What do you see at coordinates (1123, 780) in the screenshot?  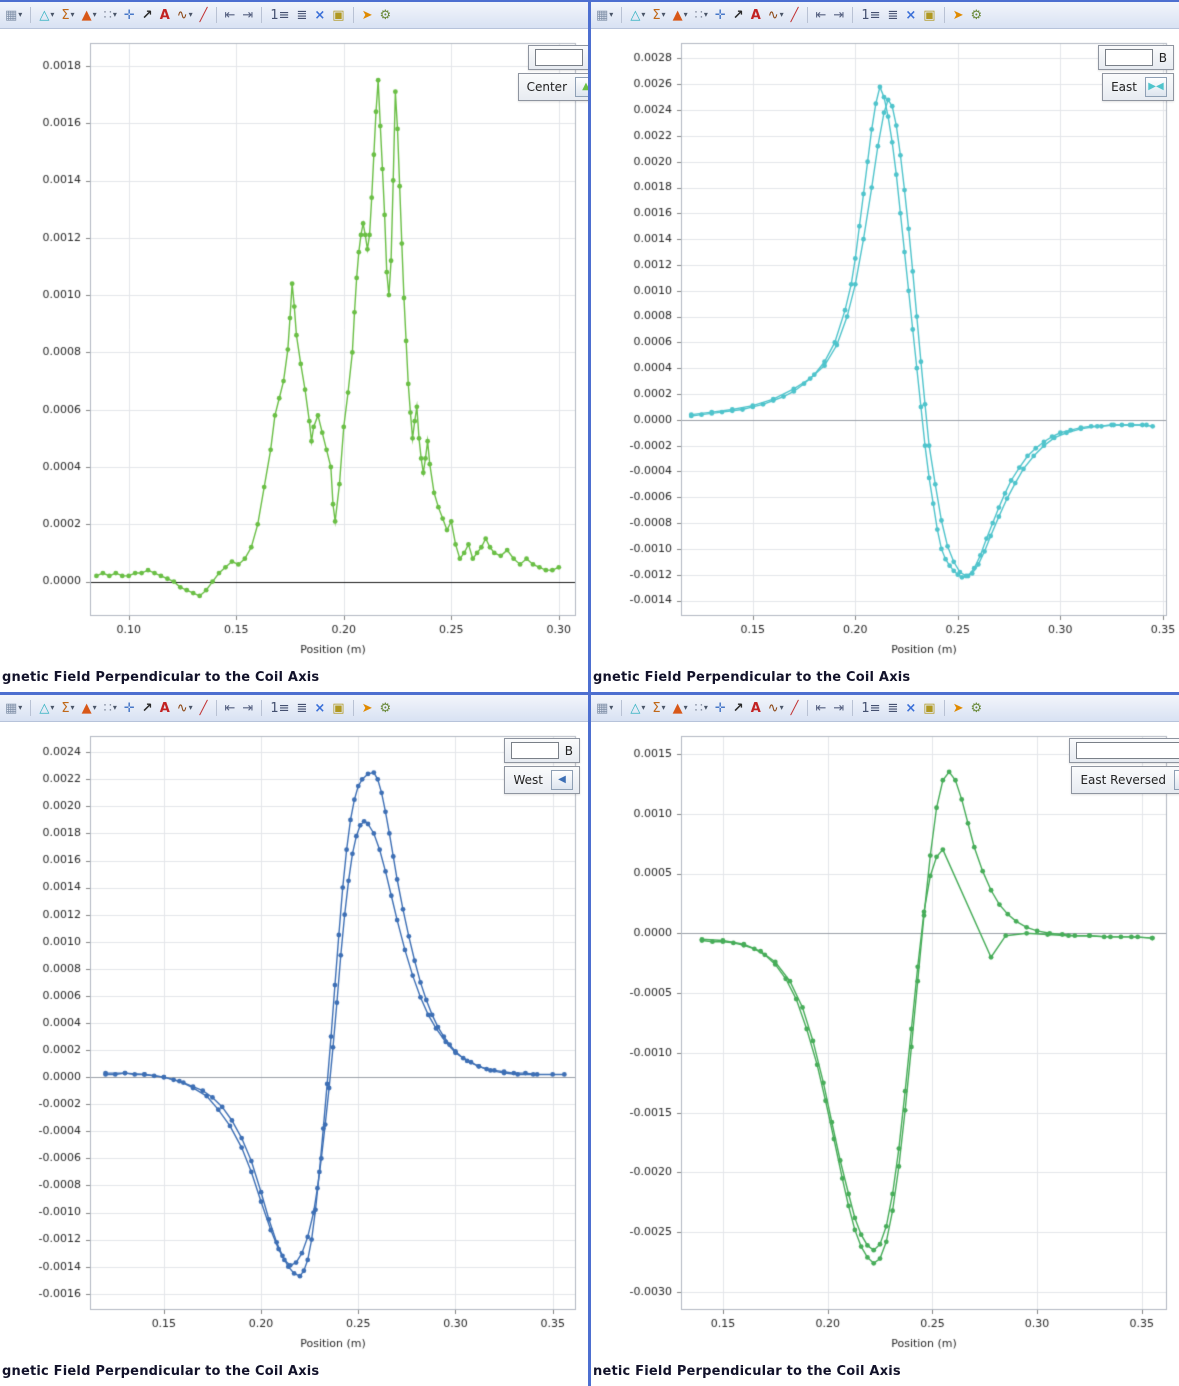 I see `legend-run-label: East Reversed` at bounding box center [1123, 780].